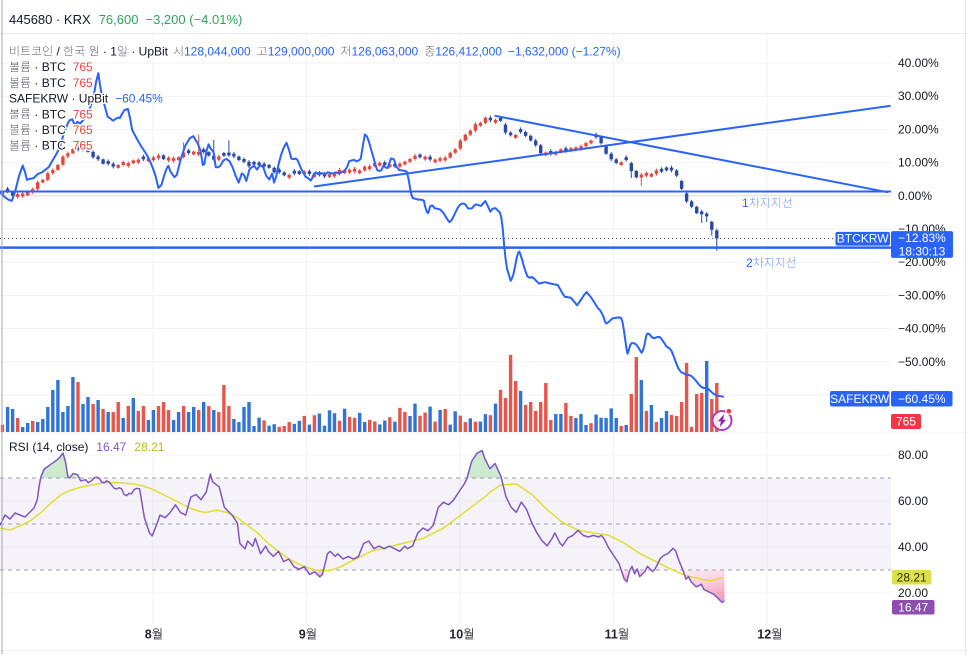  I want to click on svg-text: 20.00%, so click(918, 129).